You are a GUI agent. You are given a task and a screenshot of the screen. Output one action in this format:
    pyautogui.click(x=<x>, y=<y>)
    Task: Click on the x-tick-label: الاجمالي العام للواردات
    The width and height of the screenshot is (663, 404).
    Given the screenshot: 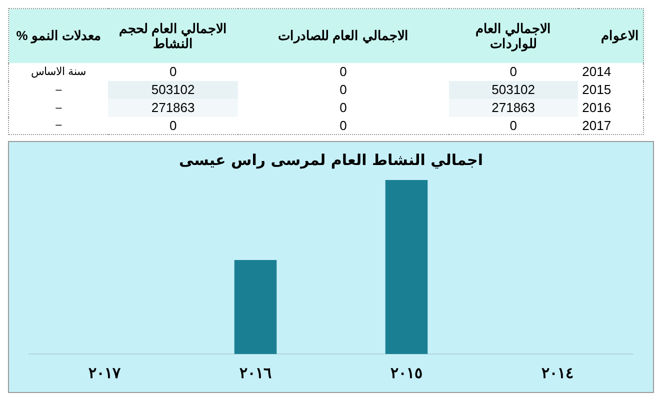 What is the action you would take?
    pyautogui.click(x=513, y=35)
    